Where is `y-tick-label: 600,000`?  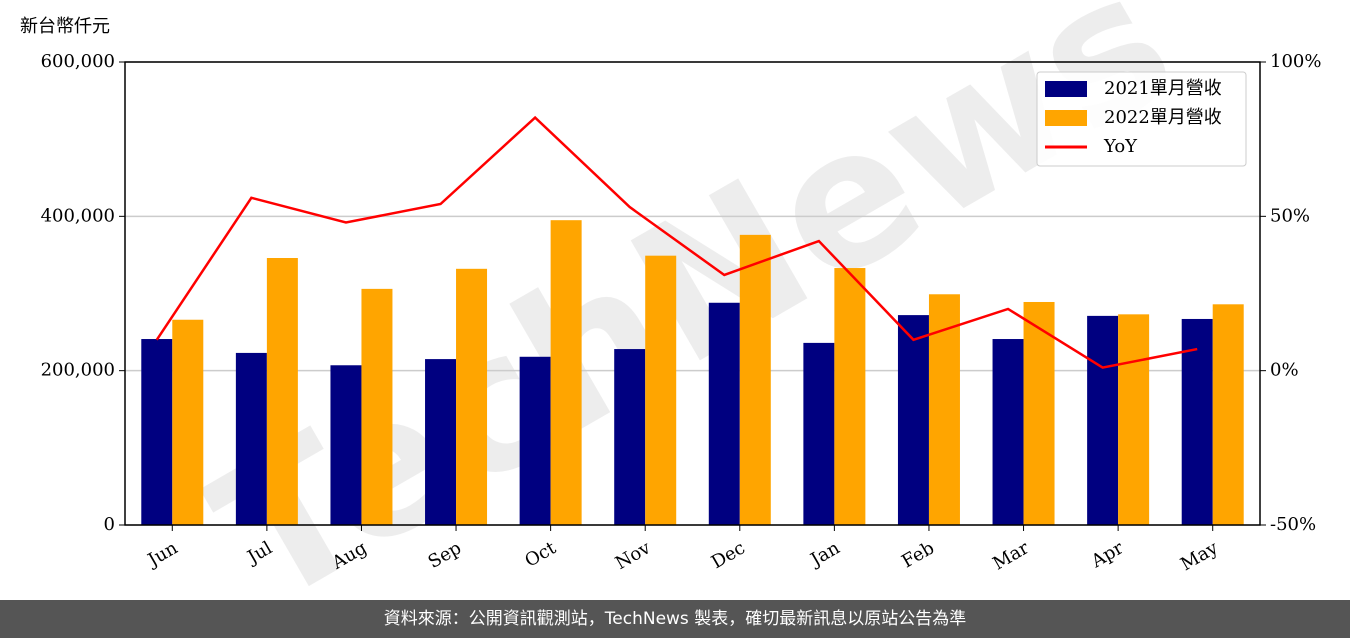 y-tick-label: 600,000 is located at coordinates (78, 61).